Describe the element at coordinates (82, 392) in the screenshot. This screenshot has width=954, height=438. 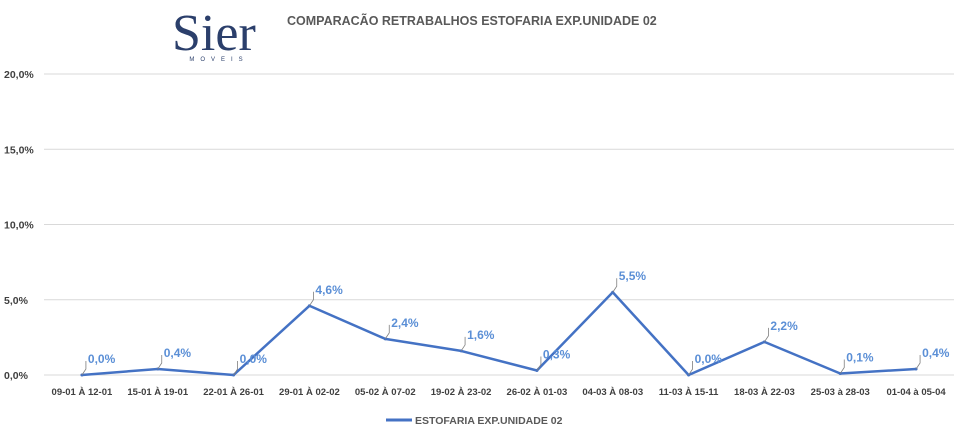
I see `x-tick-label: 09-01 À 12-01` at that location.